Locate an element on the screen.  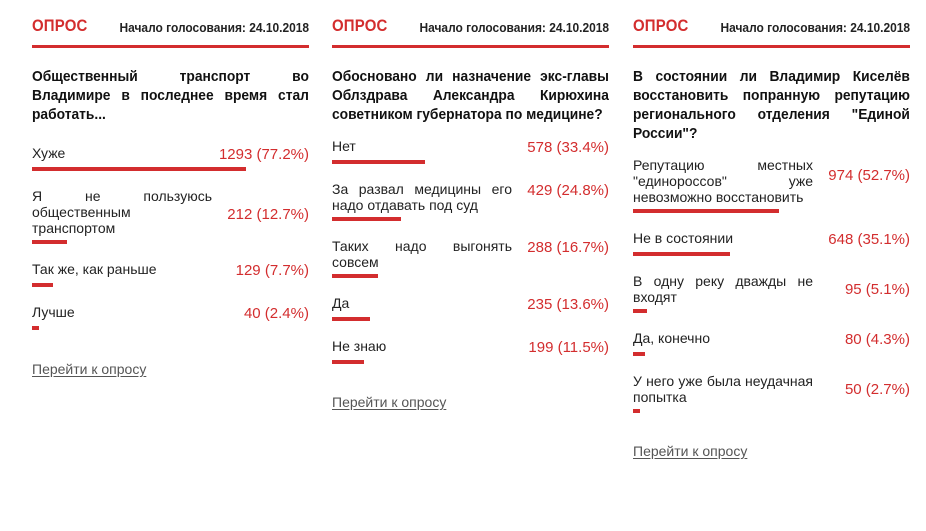
option-value: 129 (7.7%) is located at coordinates (272, 270).